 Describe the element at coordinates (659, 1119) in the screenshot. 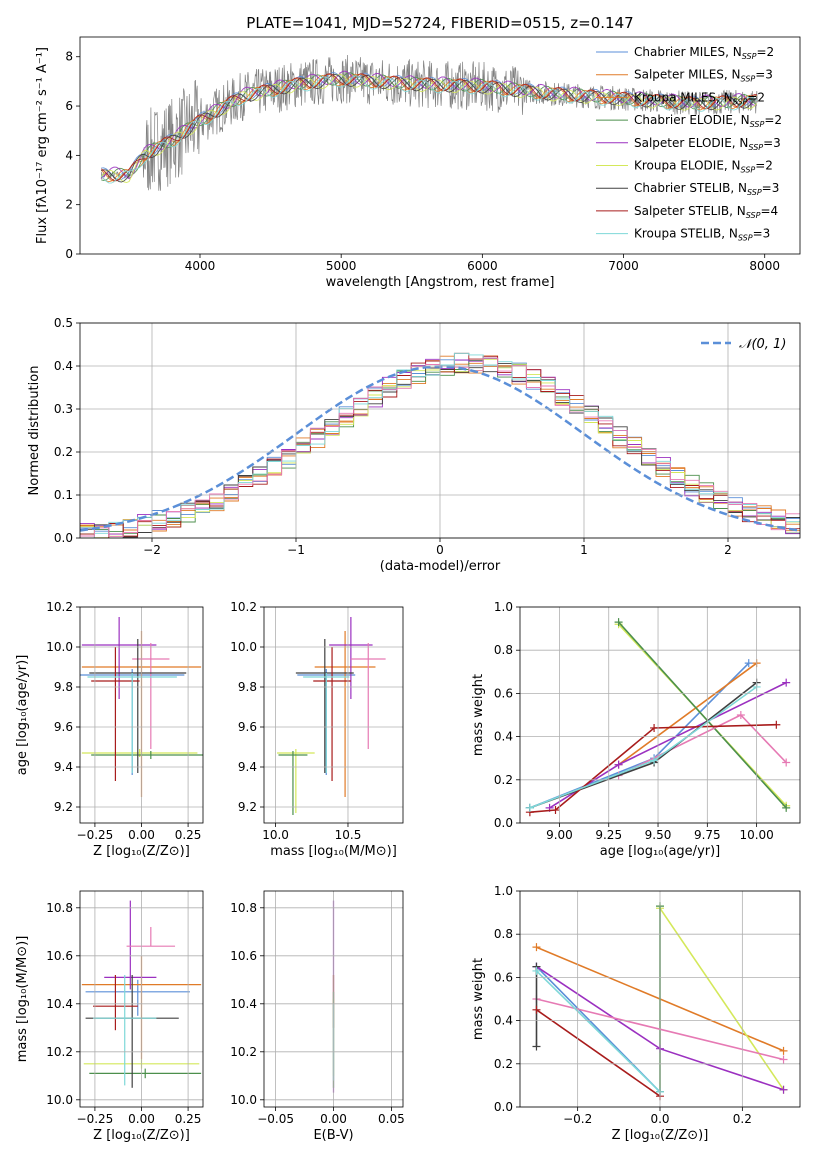

I see `x-tick-label: 0.0` at that location.